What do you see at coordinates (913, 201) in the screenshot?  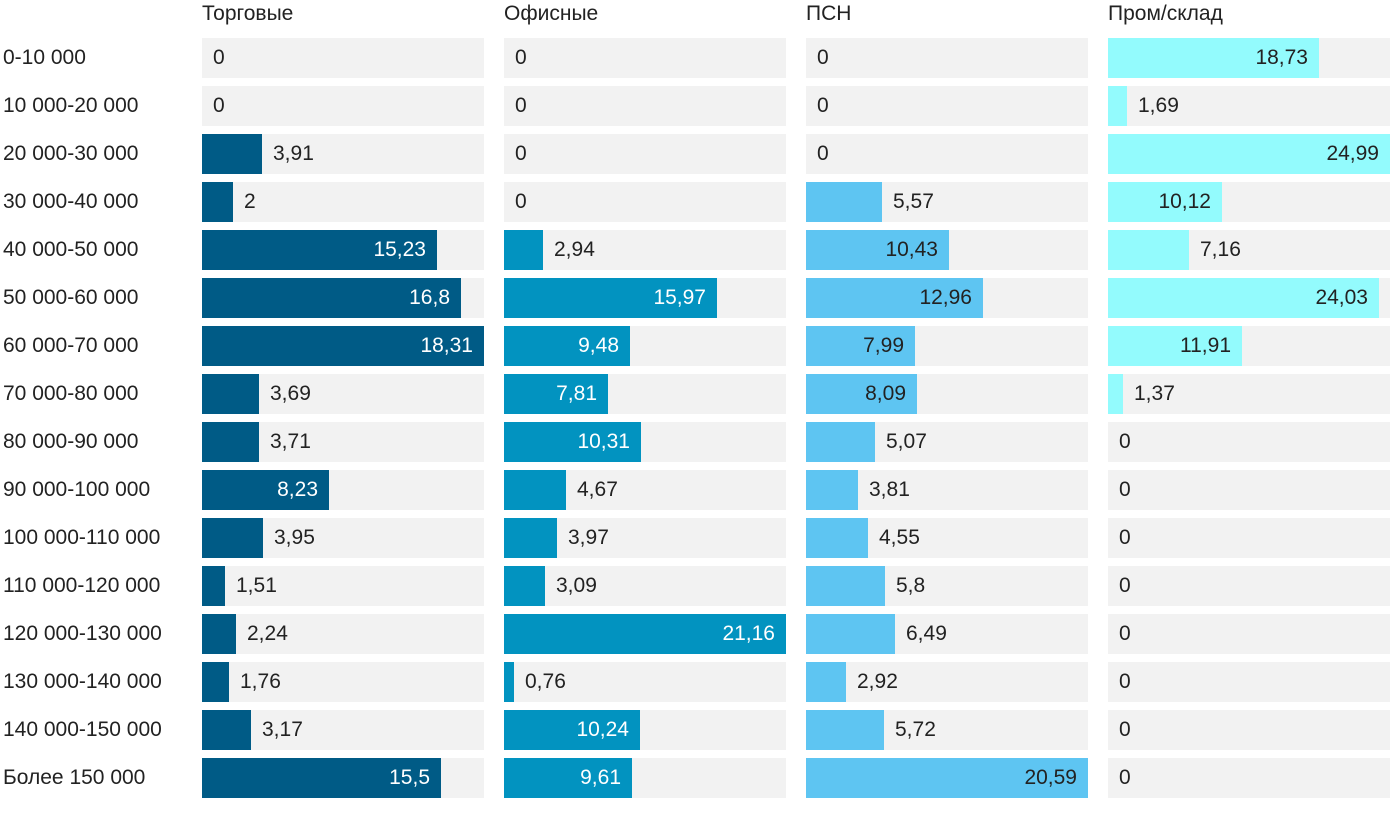 I see `value-label: 5,57` at bounding box center [913, 201].